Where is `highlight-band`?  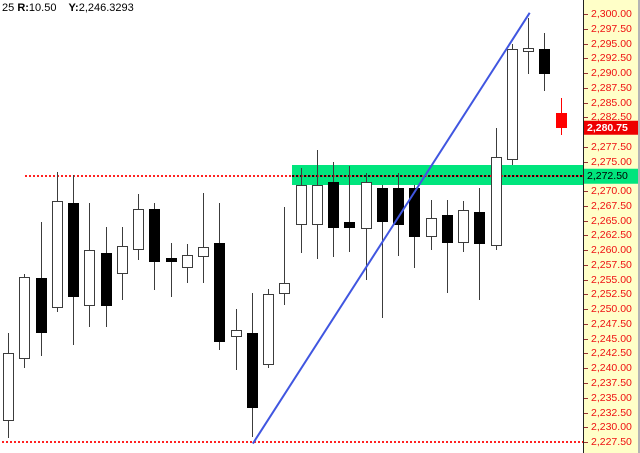
highlight-band is located at coordinates (437, 175).